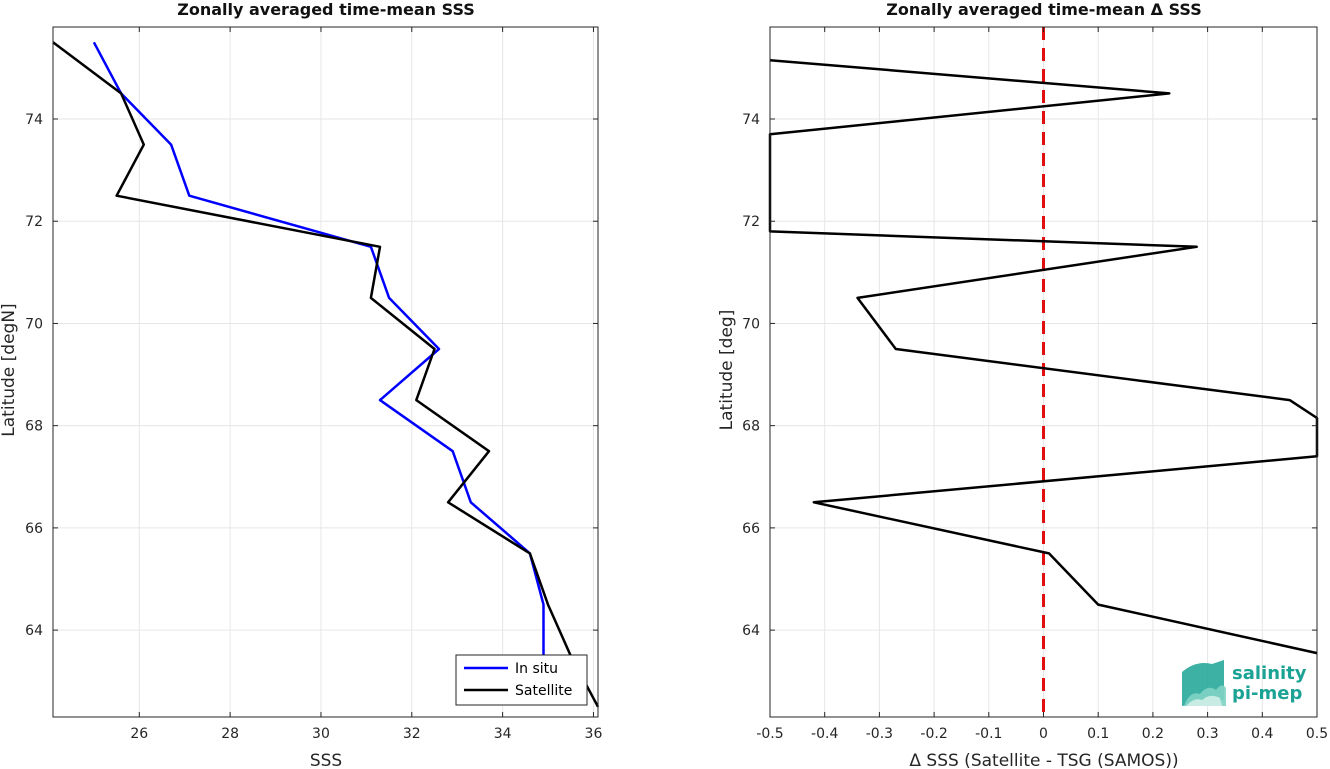 This screenshot has width=1330, height=769. Describe the element at coordinates (326, 760) in the screenshot. I see `sss-x-axis-label: SSS` at that location.